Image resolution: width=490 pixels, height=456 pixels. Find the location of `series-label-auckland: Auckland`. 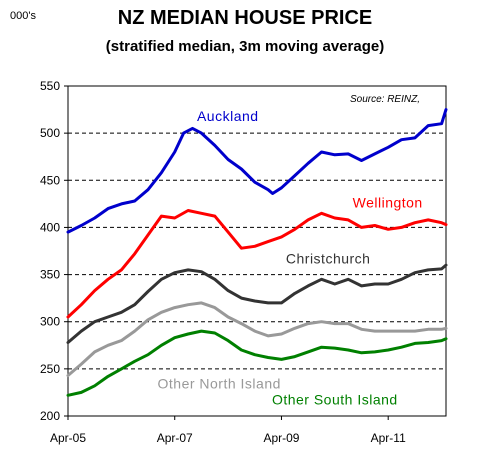

series-label-auckland: Auckland is located at coordinates (228, 116).